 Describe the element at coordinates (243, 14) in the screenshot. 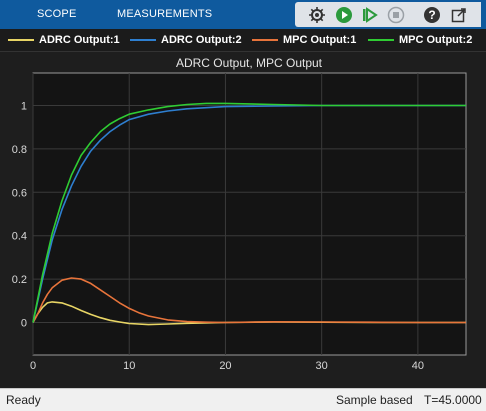

I see `scope-toolbar: SCOPE MEASUREMENTS` at that location.